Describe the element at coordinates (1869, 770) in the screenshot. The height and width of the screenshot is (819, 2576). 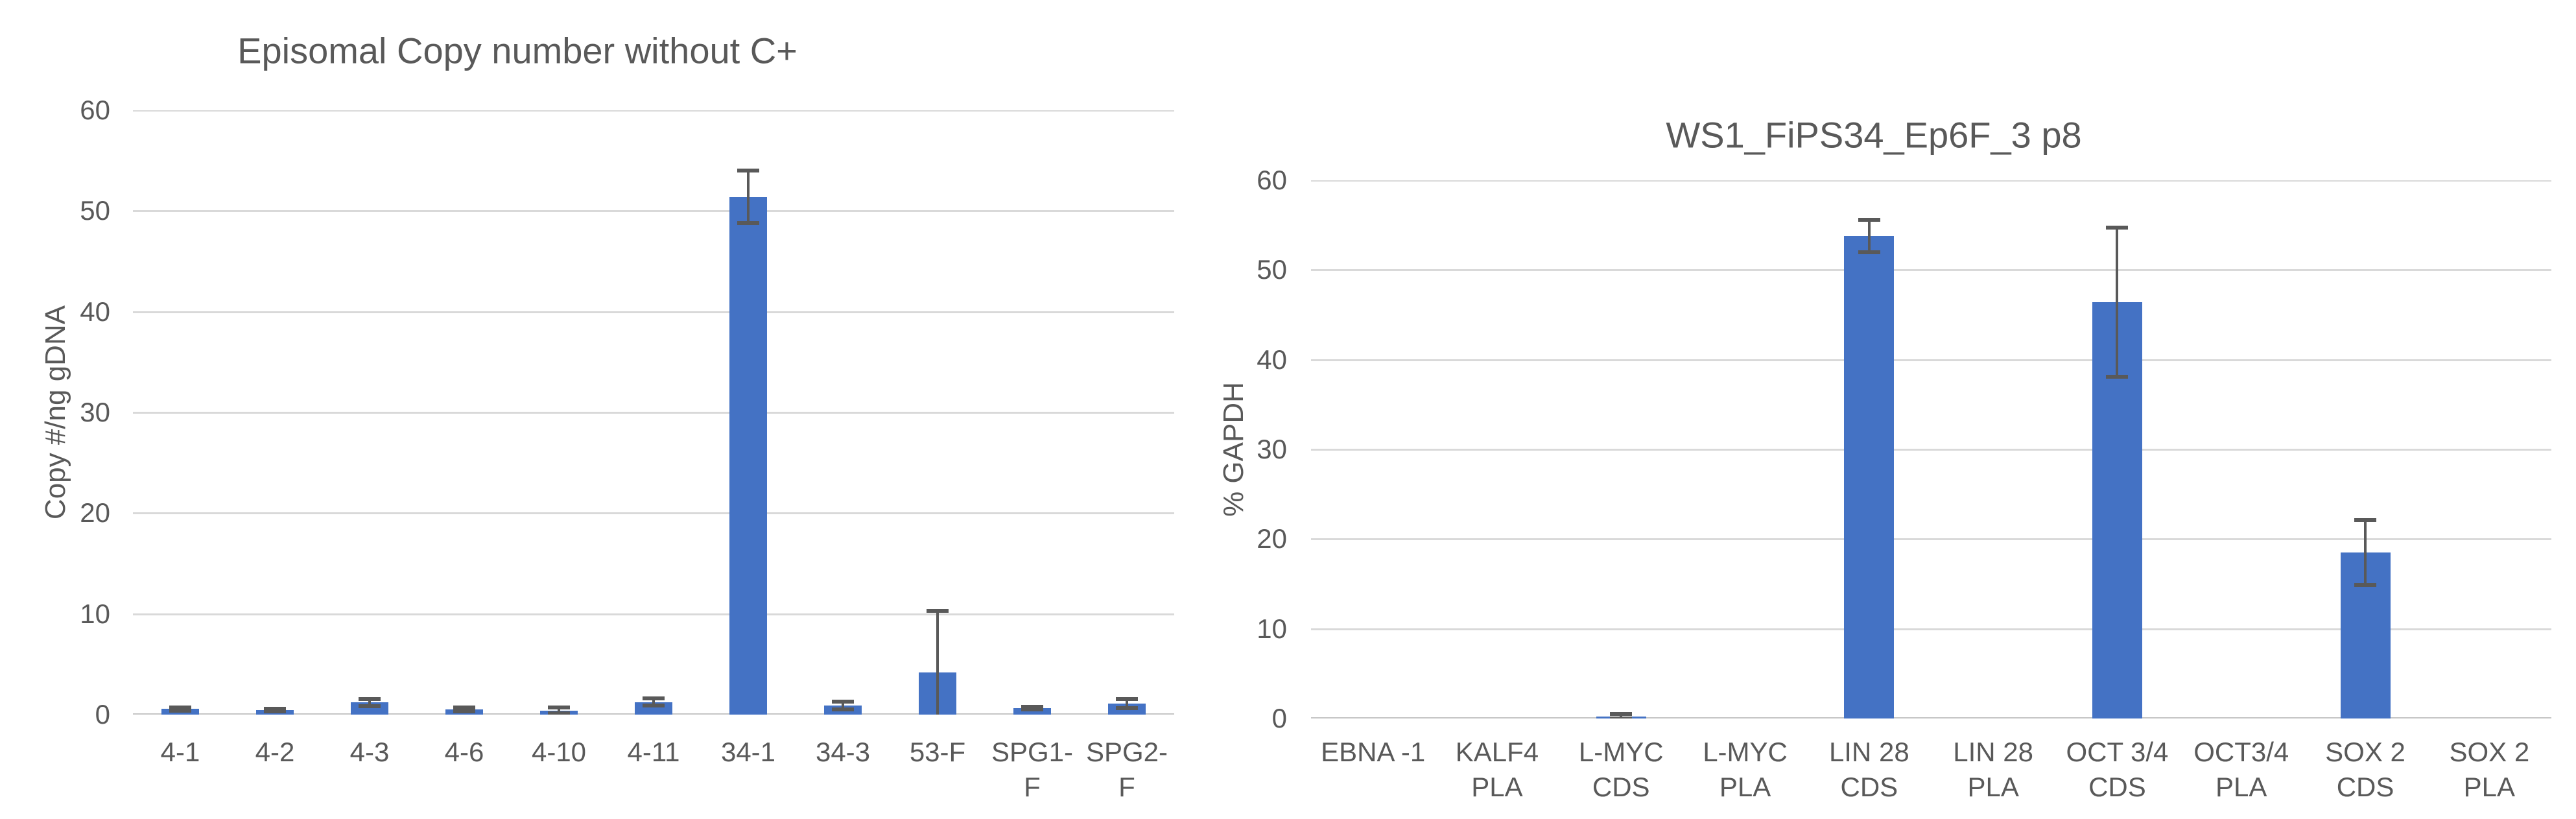
I see `x-category-label: LIN 28 CDS` at that location.